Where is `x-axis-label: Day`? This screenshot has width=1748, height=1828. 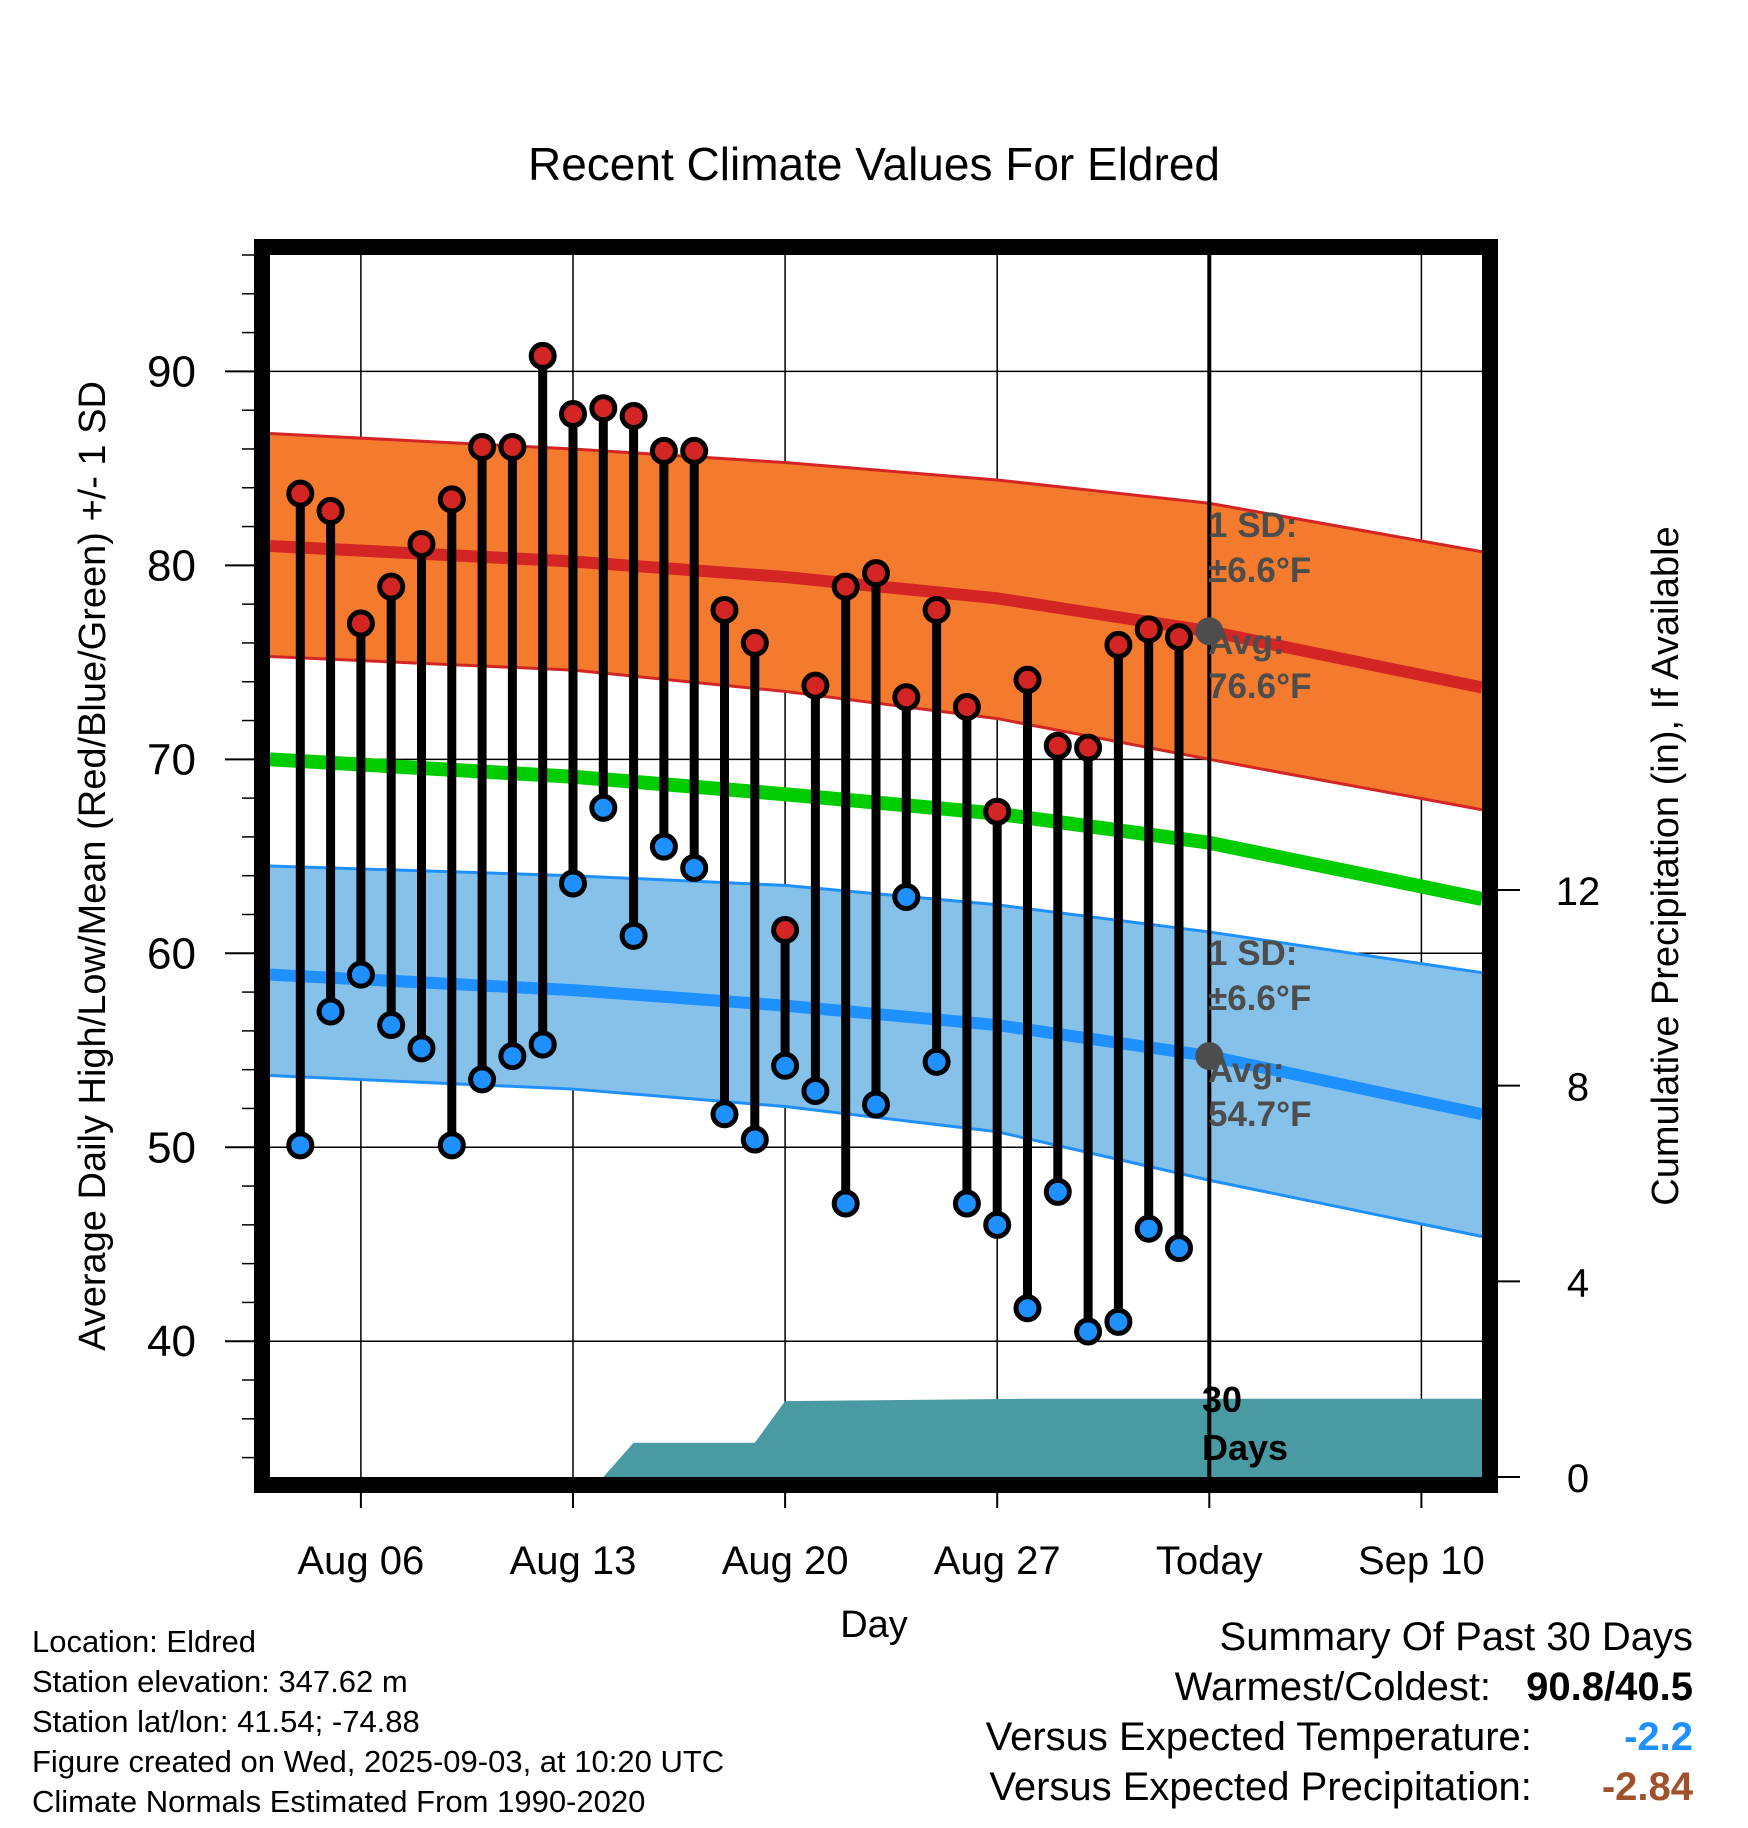 x-axis-label: Day is located at coordinates (874, 1625).